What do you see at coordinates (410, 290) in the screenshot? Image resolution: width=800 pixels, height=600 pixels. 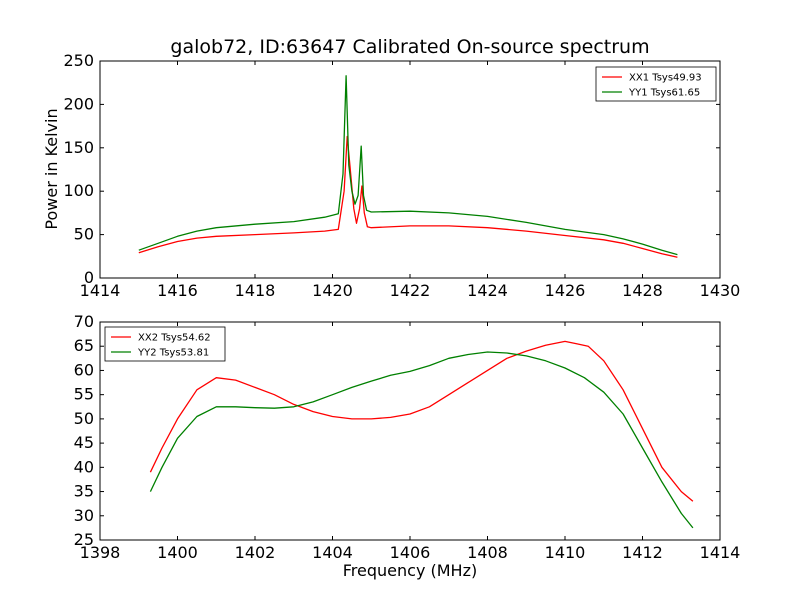 I see `x-tick-label: 1422` at bounding box center [410, 290].